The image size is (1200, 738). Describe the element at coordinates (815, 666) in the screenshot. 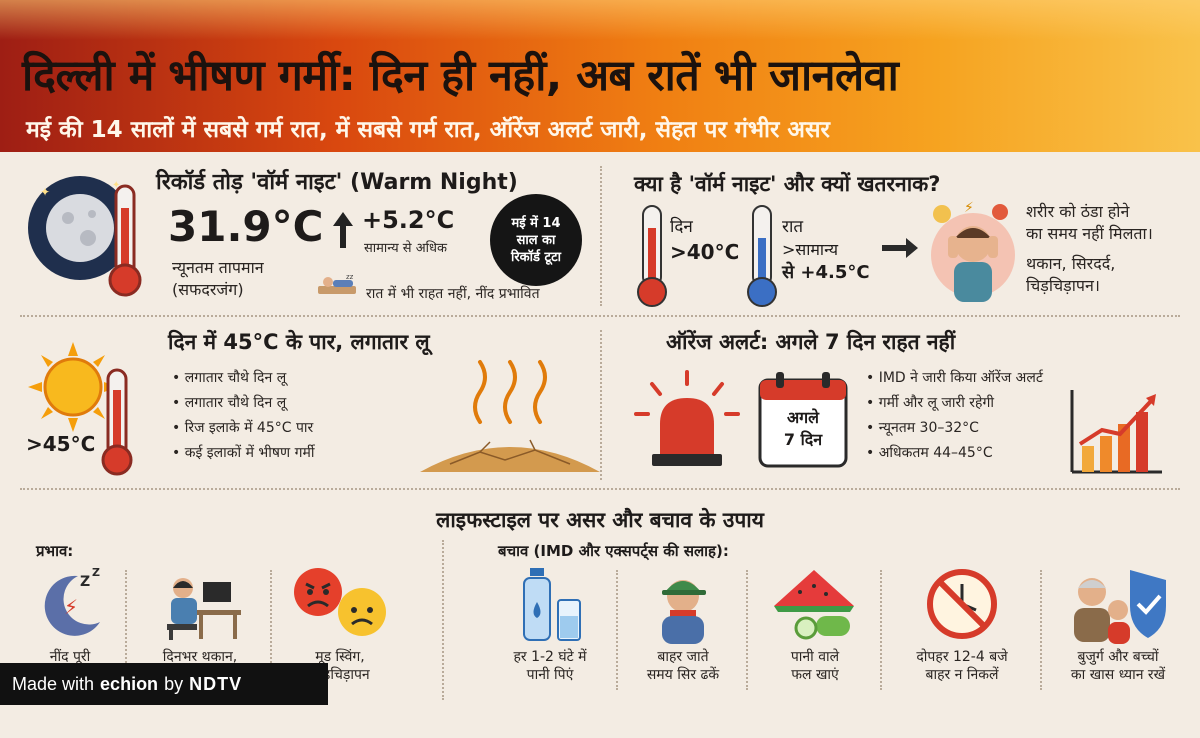

I see `tip-caption: पानी वाले फल खाएं` at that location.